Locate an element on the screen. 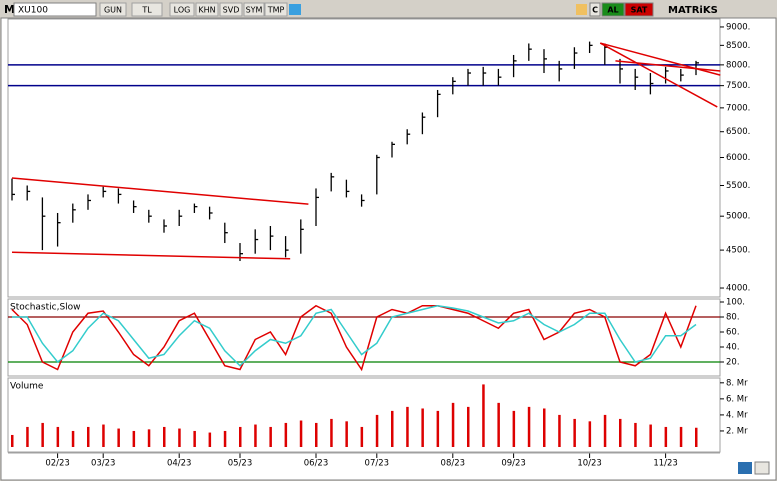  y-tick-label: 20. is located at coordinates (733, 363).